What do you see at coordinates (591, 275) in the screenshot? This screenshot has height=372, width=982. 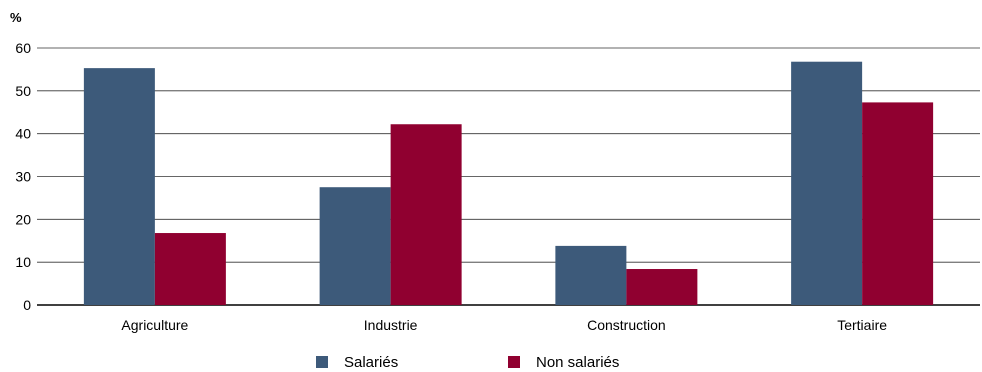 I see `bar-salaries-construction` at bounding box center [591, 275].